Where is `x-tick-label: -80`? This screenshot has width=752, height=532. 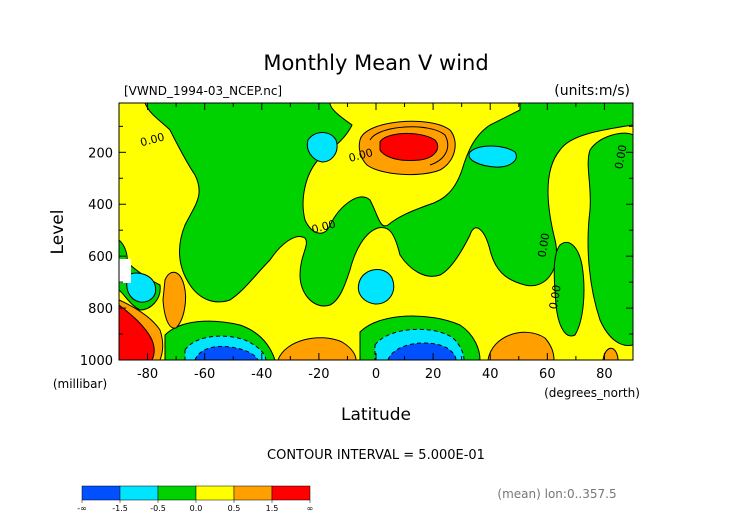 x-tick-label: -80 is located at coordinates (147, 374).